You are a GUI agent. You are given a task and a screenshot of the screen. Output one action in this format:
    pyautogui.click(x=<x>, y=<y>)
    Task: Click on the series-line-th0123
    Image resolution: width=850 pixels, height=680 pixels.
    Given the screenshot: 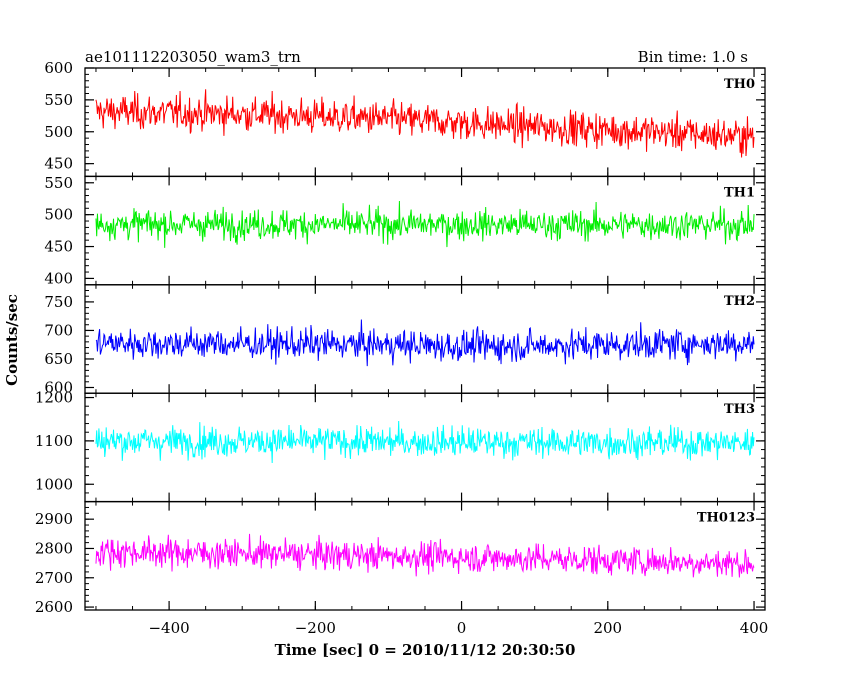 What is the action you would take?
    pyautogui.click(x=425, y=555)
    